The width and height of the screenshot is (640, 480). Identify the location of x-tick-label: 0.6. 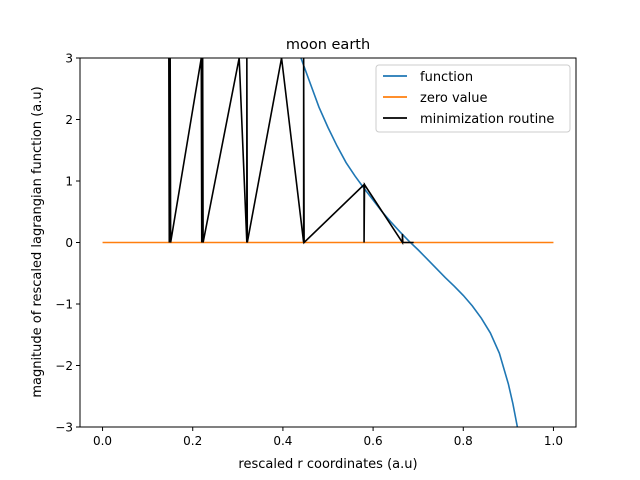
(373, 441).